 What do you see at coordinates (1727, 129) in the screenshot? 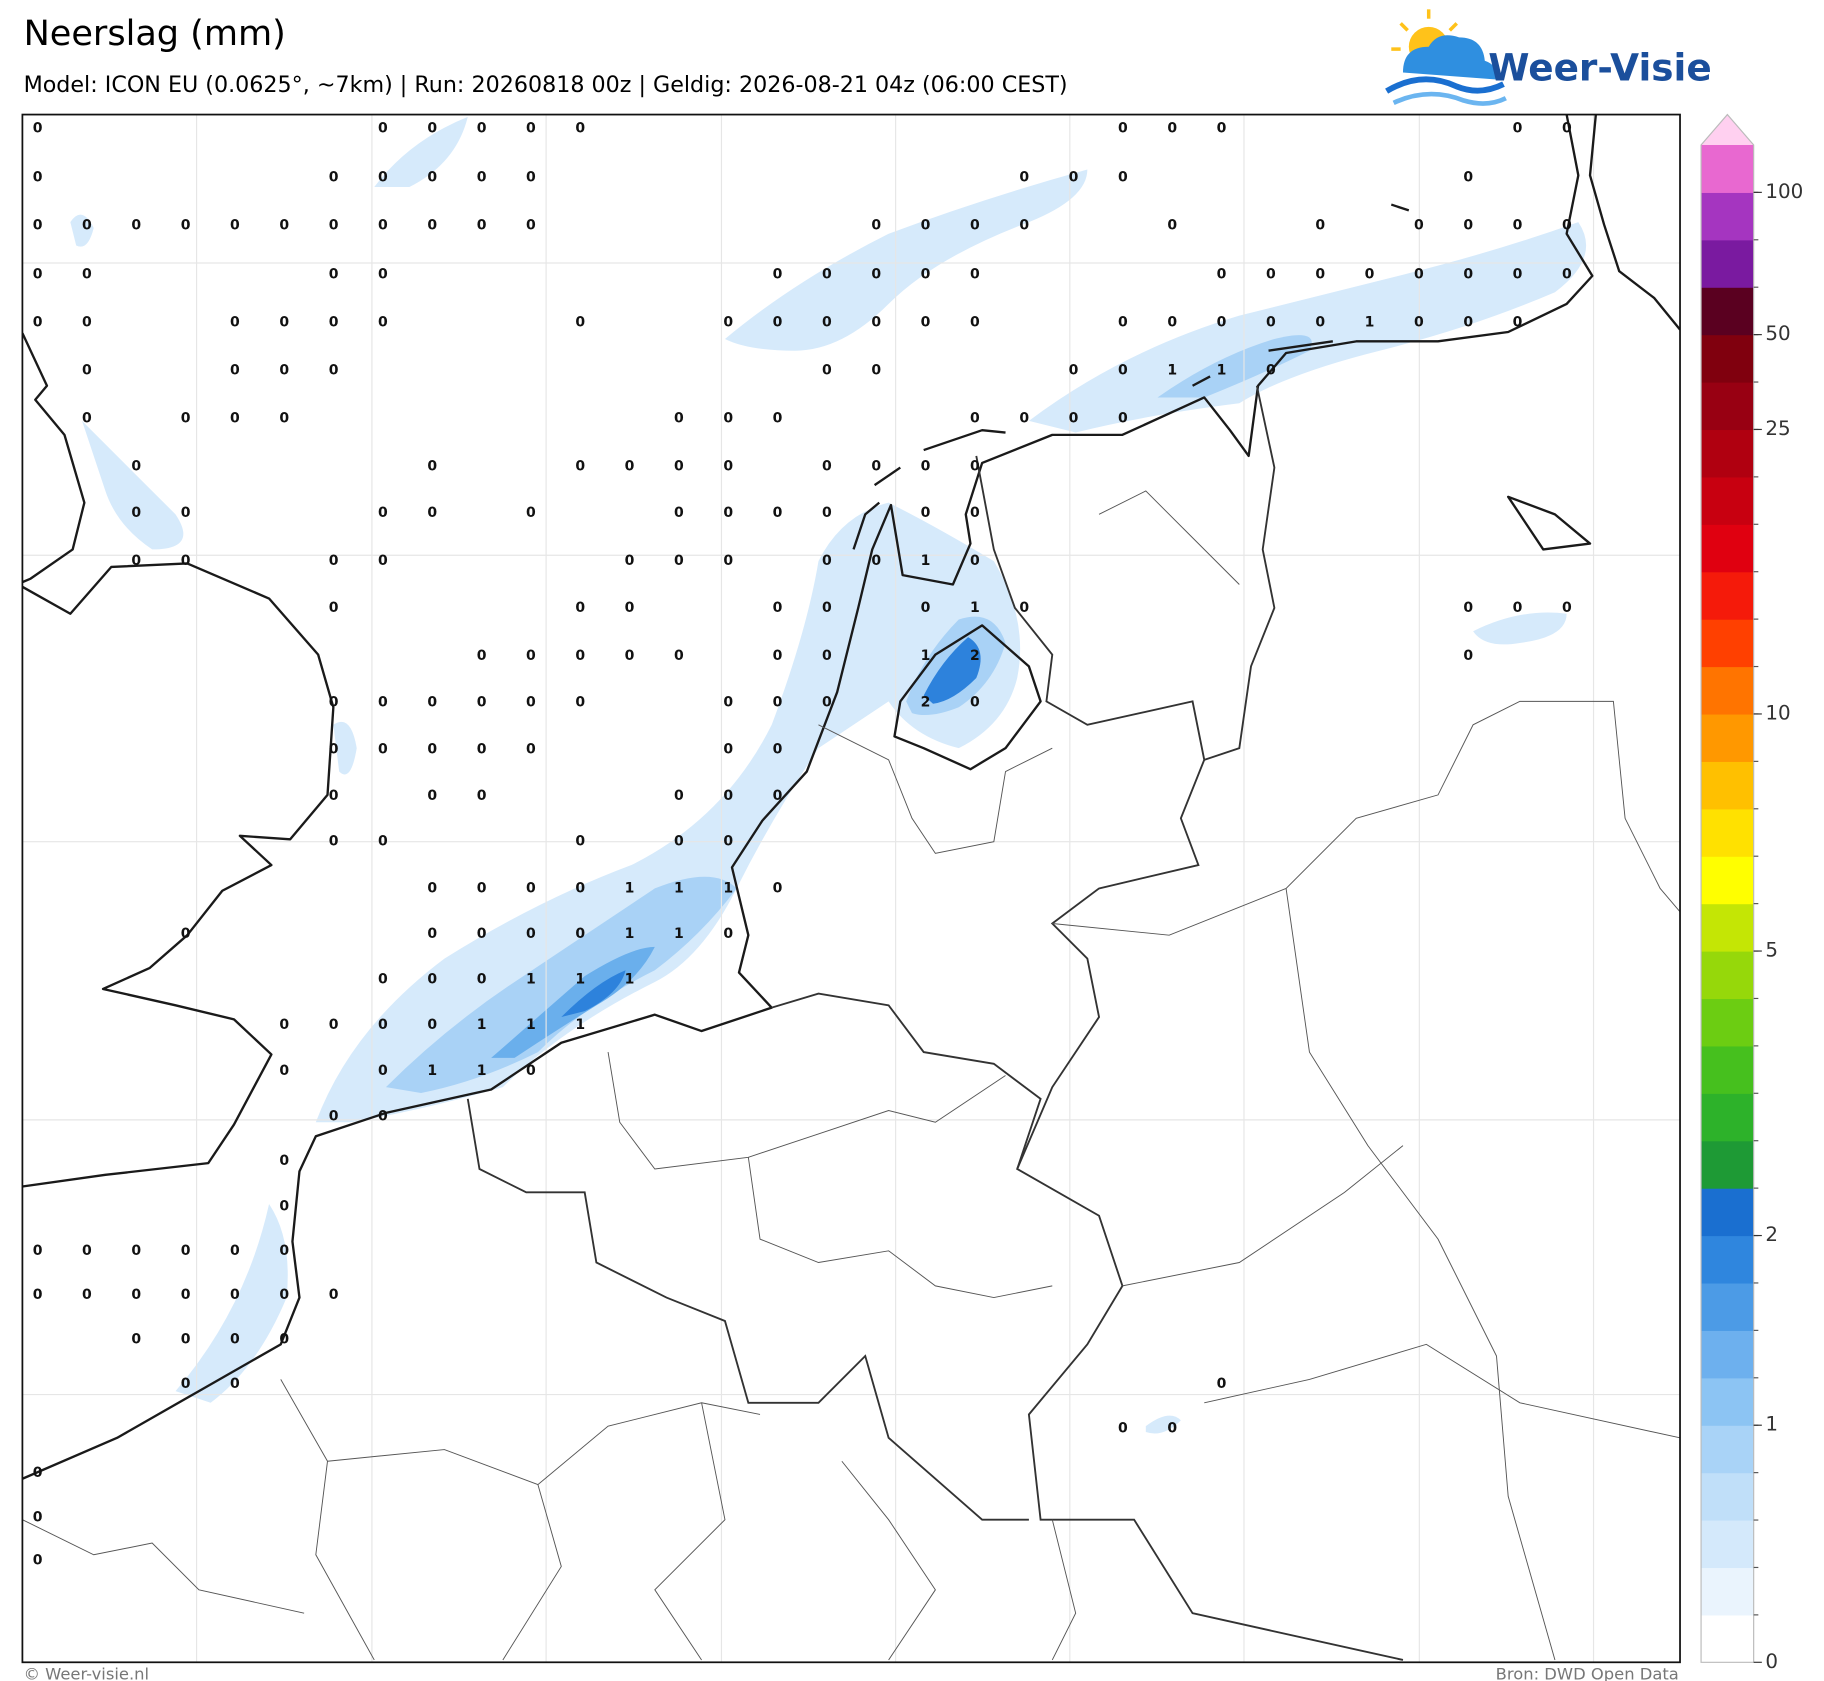
I see `colorbar-extension` at bounding box center [1727, 129].